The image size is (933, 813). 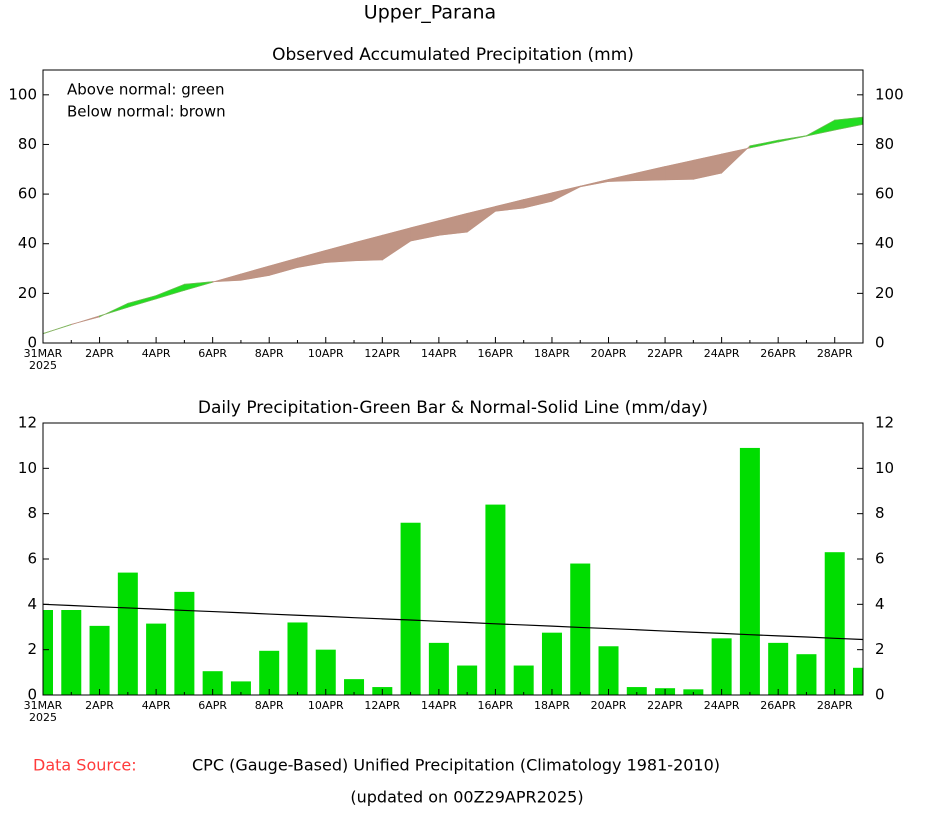 What do you see at coordinates (453, 622) in the screenshot?
I see `normal-line` at bounding box center [453, 622].